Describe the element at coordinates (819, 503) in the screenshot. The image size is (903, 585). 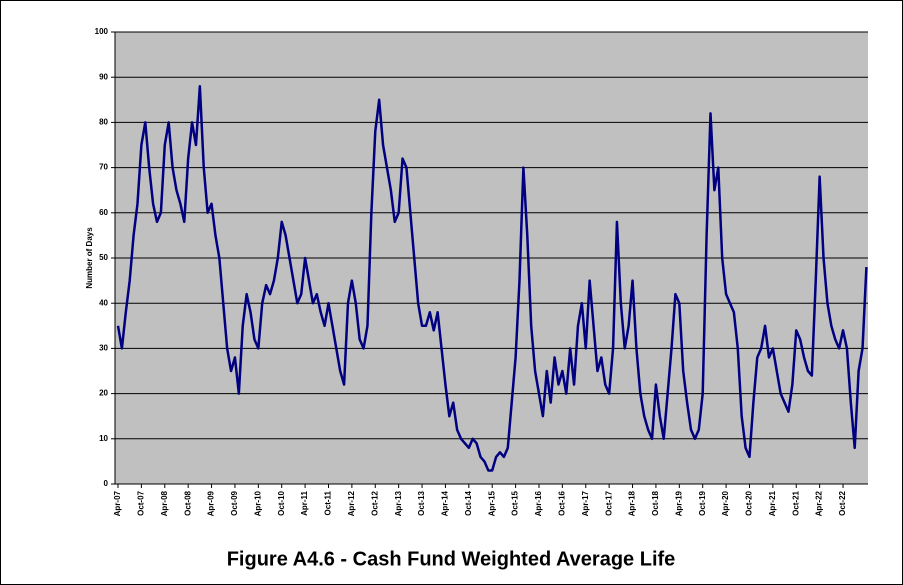
I see `x-tick-label: Apr-22` at that location.